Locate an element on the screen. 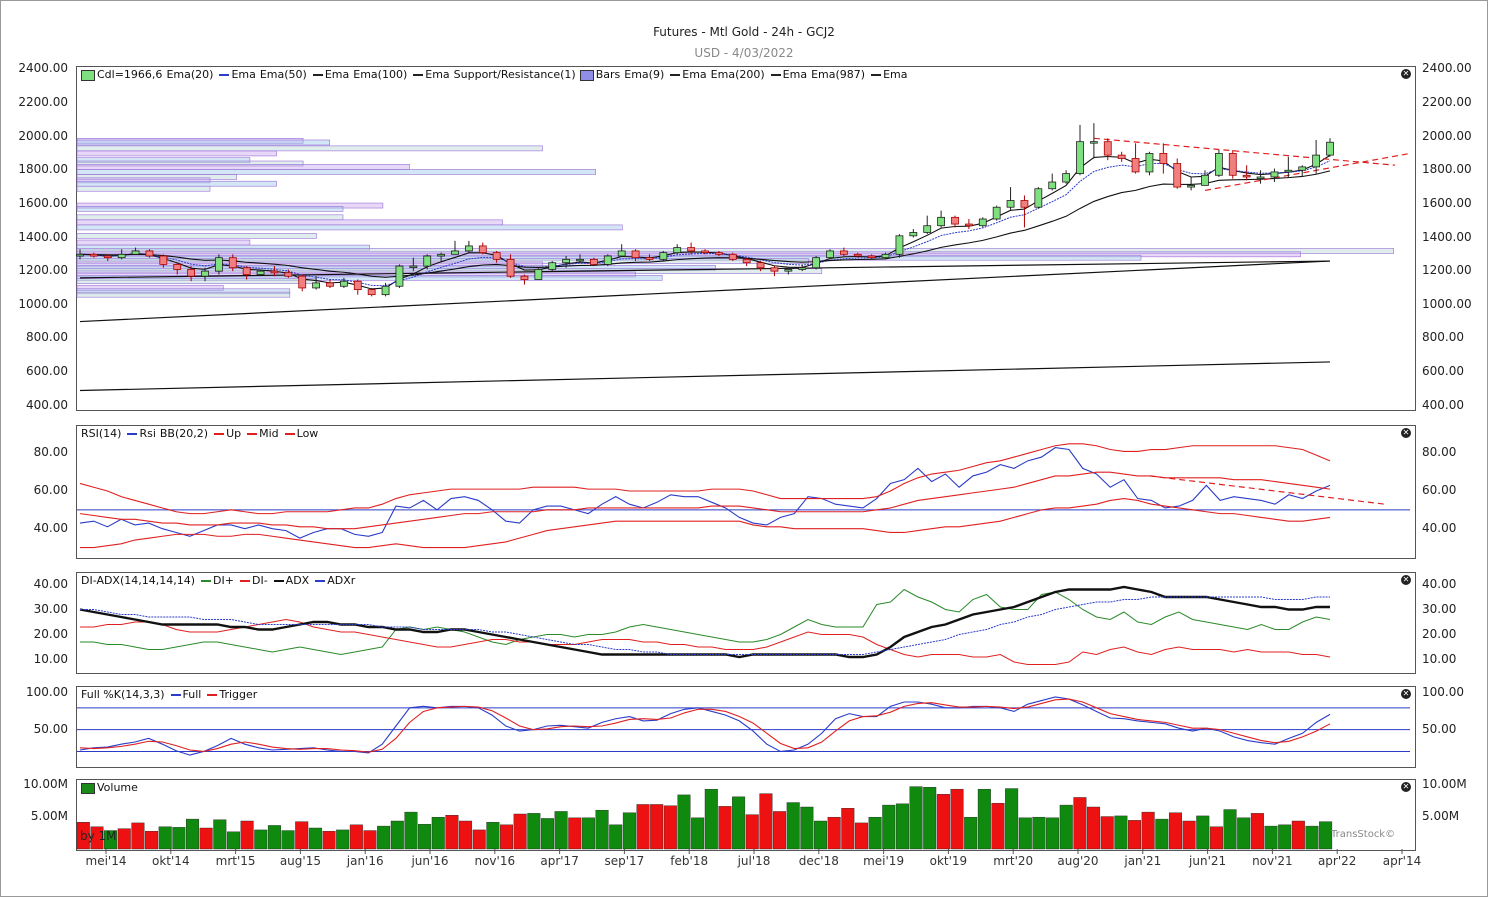 The height and width of the screenshot is (897, 1488). x-tick-label: nov'21 is located at coordinates (1272, 861).